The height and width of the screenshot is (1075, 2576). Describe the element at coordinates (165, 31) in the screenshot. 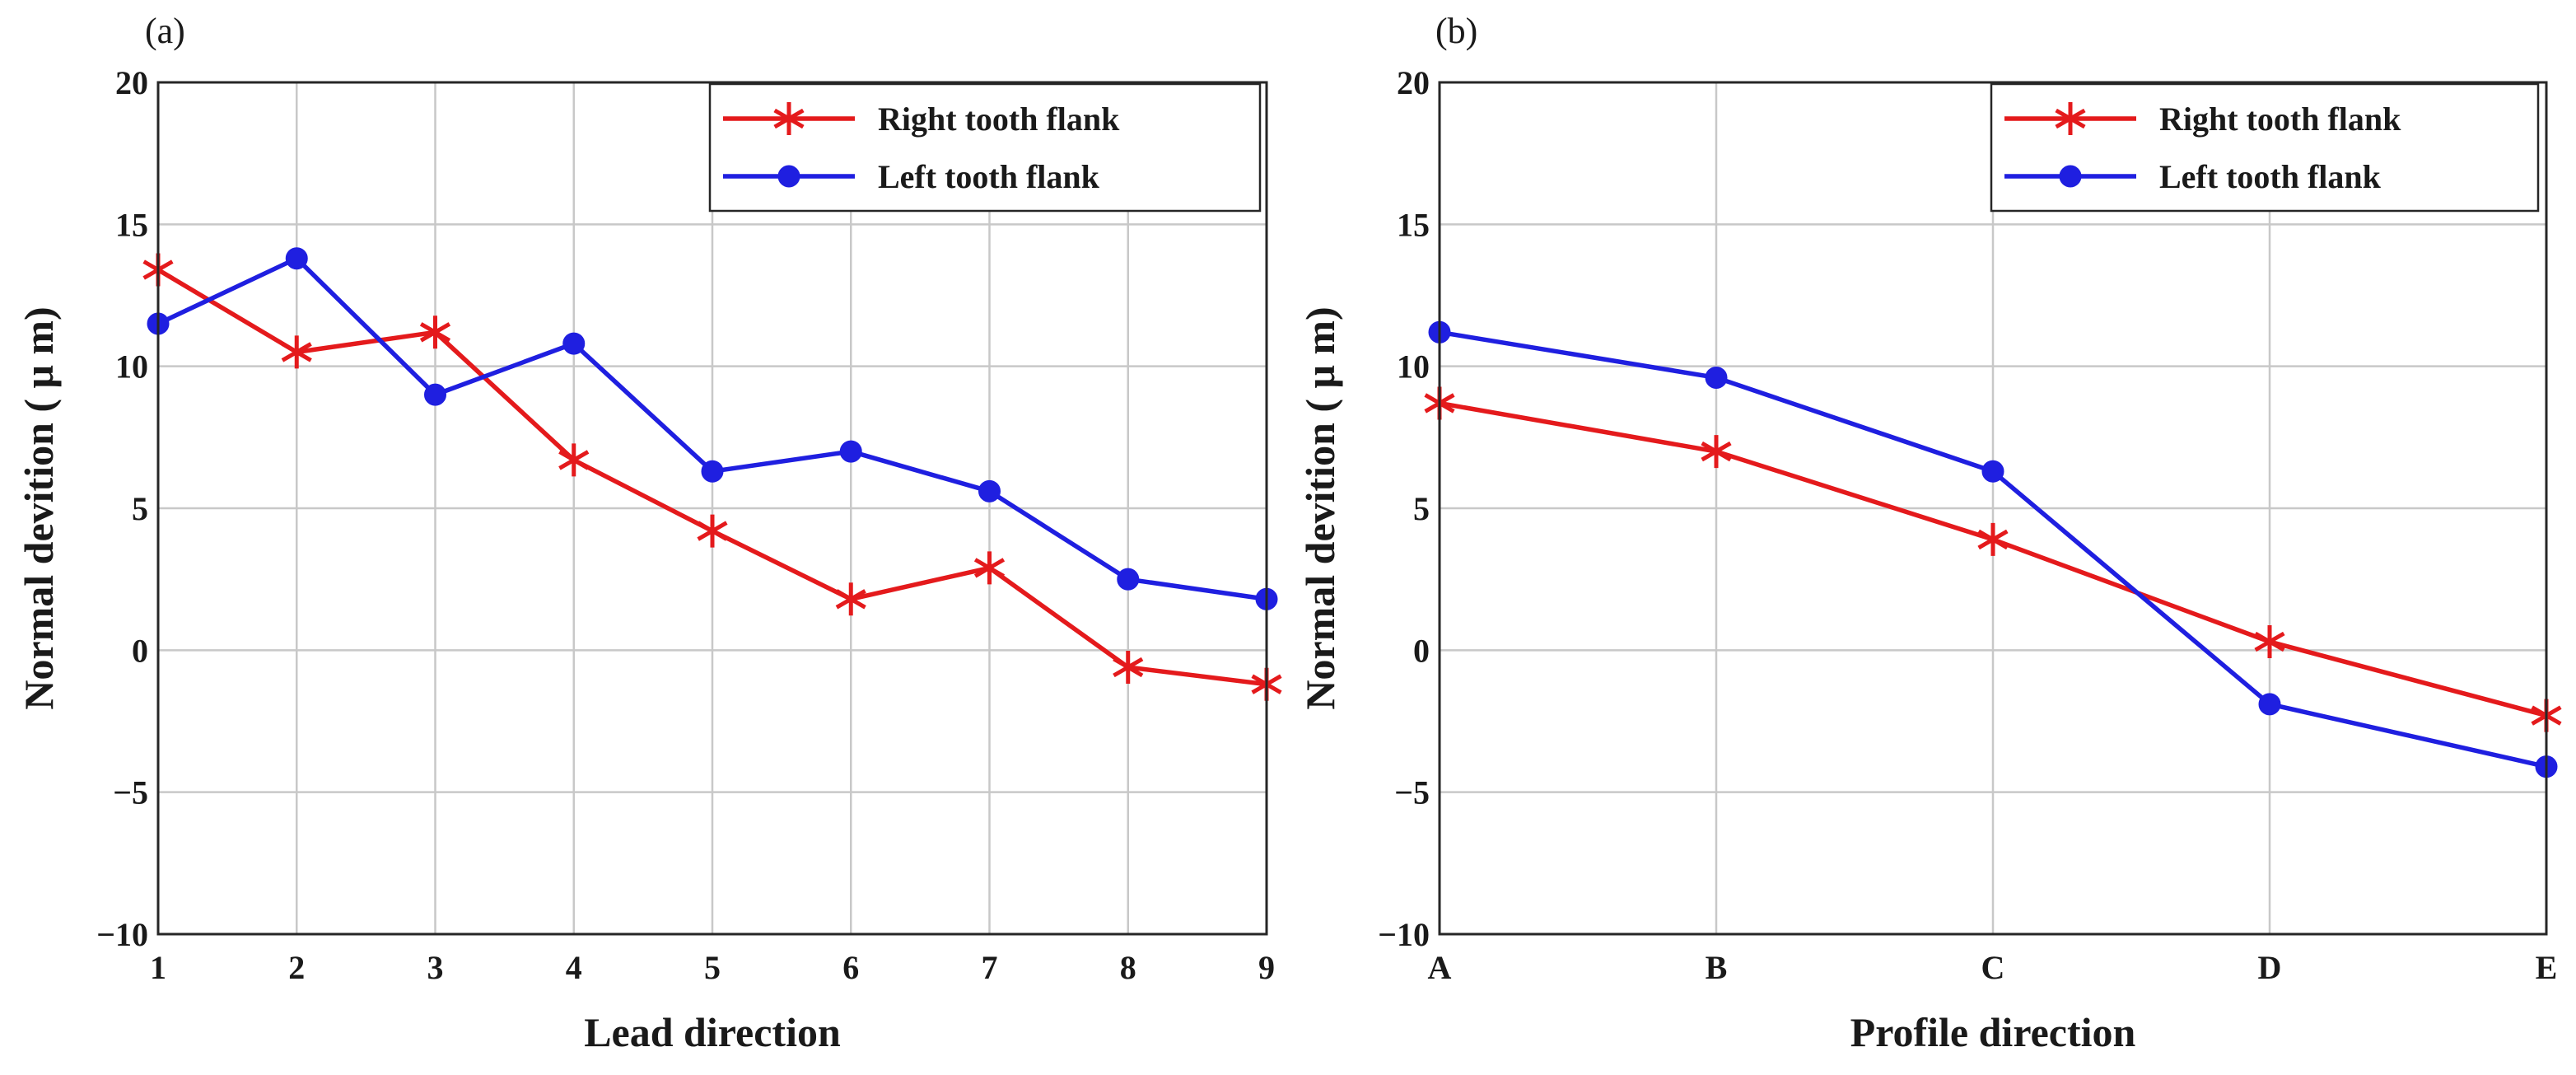

I see `panel-label: (a)` at that location.